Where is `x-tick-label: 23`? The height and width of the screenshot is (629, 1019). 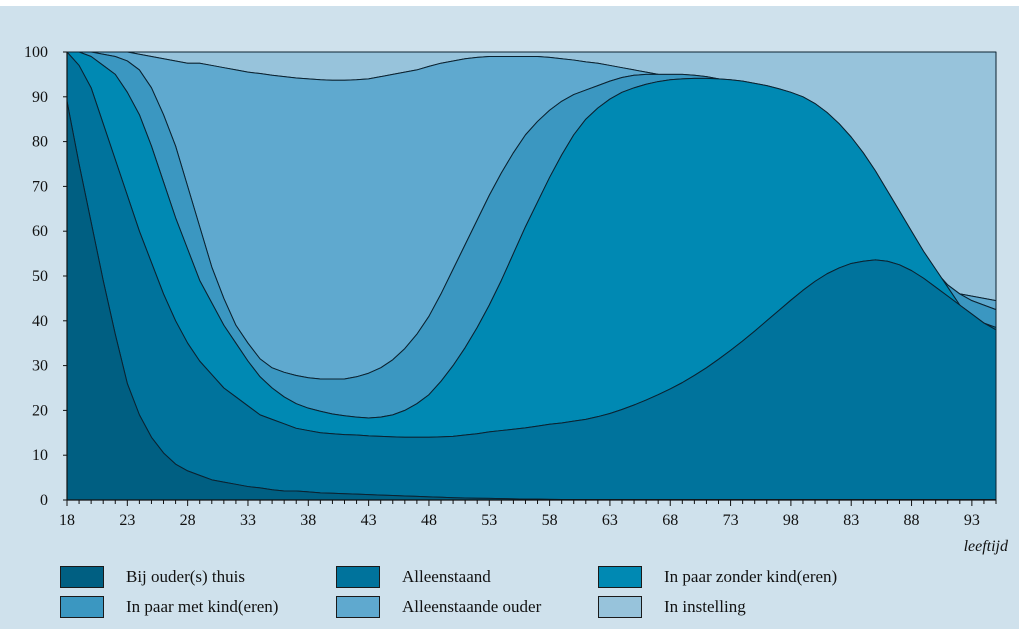 x-tick-label: 23 is located at coordinates (127, 520).